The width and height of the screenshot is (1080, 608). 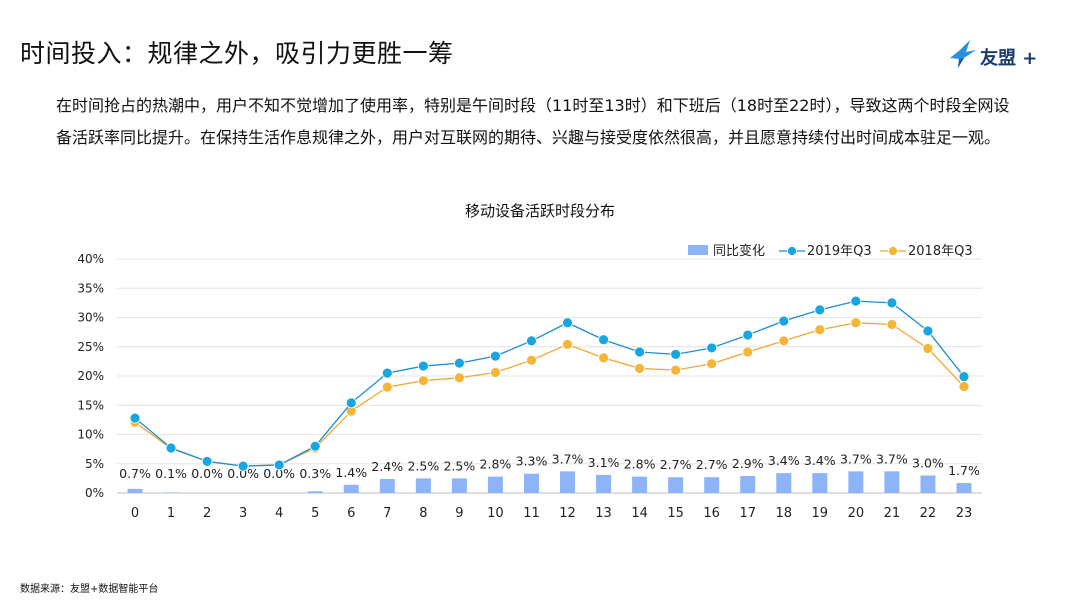 I want to click on x-tick-label: 7, so click(x=387, y=513).